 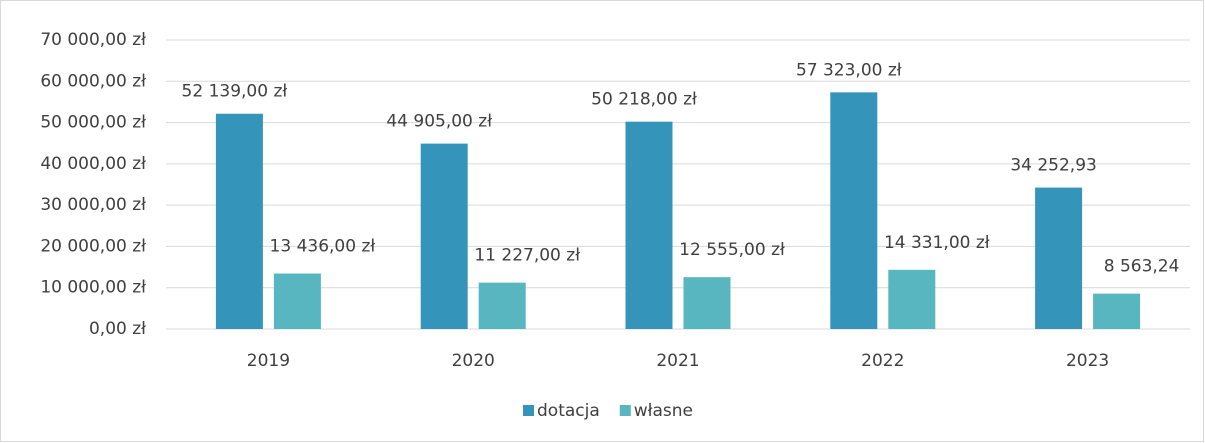 I want to click on value-label: 8 563,24, so click(x=1142, y=267).